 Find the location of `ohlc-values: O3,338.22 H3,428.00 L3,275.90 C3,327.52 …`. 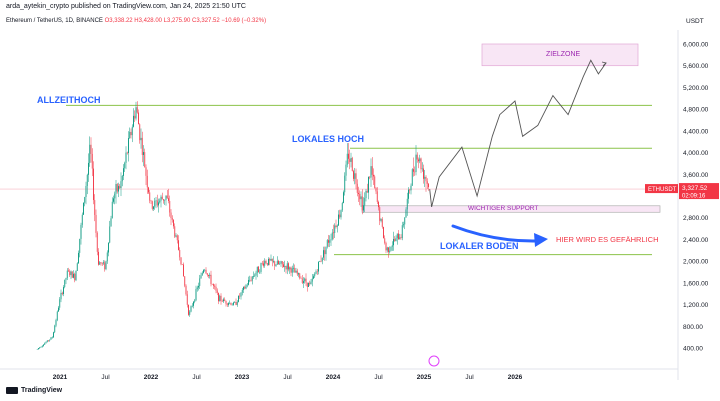

ohlc-values: O3,338.22 H3,428.00 L3,275.90 C3,327.52 … is located at coordinates (185, 21).